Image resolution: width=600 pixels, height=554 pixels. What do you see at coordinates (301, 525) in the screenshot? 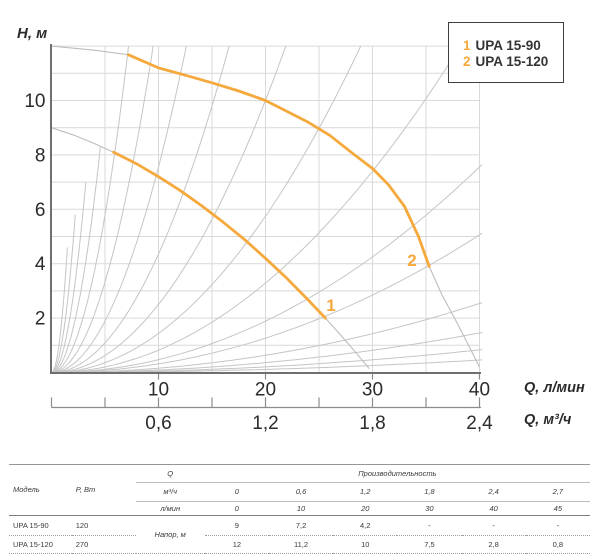
I see `head-value: 7,2` at bounding box center [301, 525].